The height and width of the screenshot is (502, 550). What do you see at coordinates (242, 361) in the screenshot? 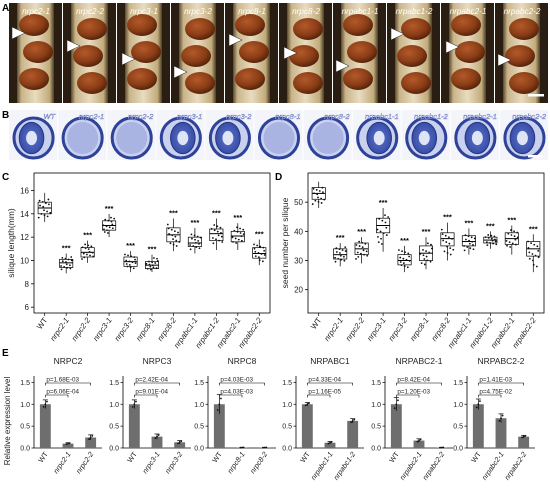
I see `subplot-title: NRPC8` at bounding box center [242, 361].